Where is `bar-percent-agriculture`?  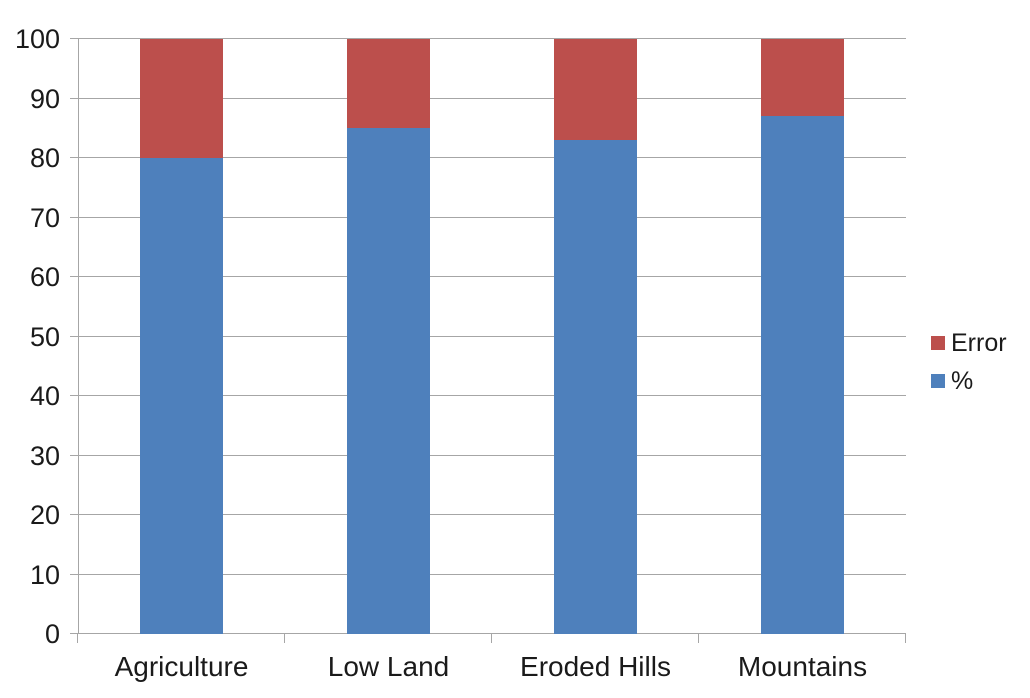
bar-percent-agriculture is located at coordinates (181, 396).